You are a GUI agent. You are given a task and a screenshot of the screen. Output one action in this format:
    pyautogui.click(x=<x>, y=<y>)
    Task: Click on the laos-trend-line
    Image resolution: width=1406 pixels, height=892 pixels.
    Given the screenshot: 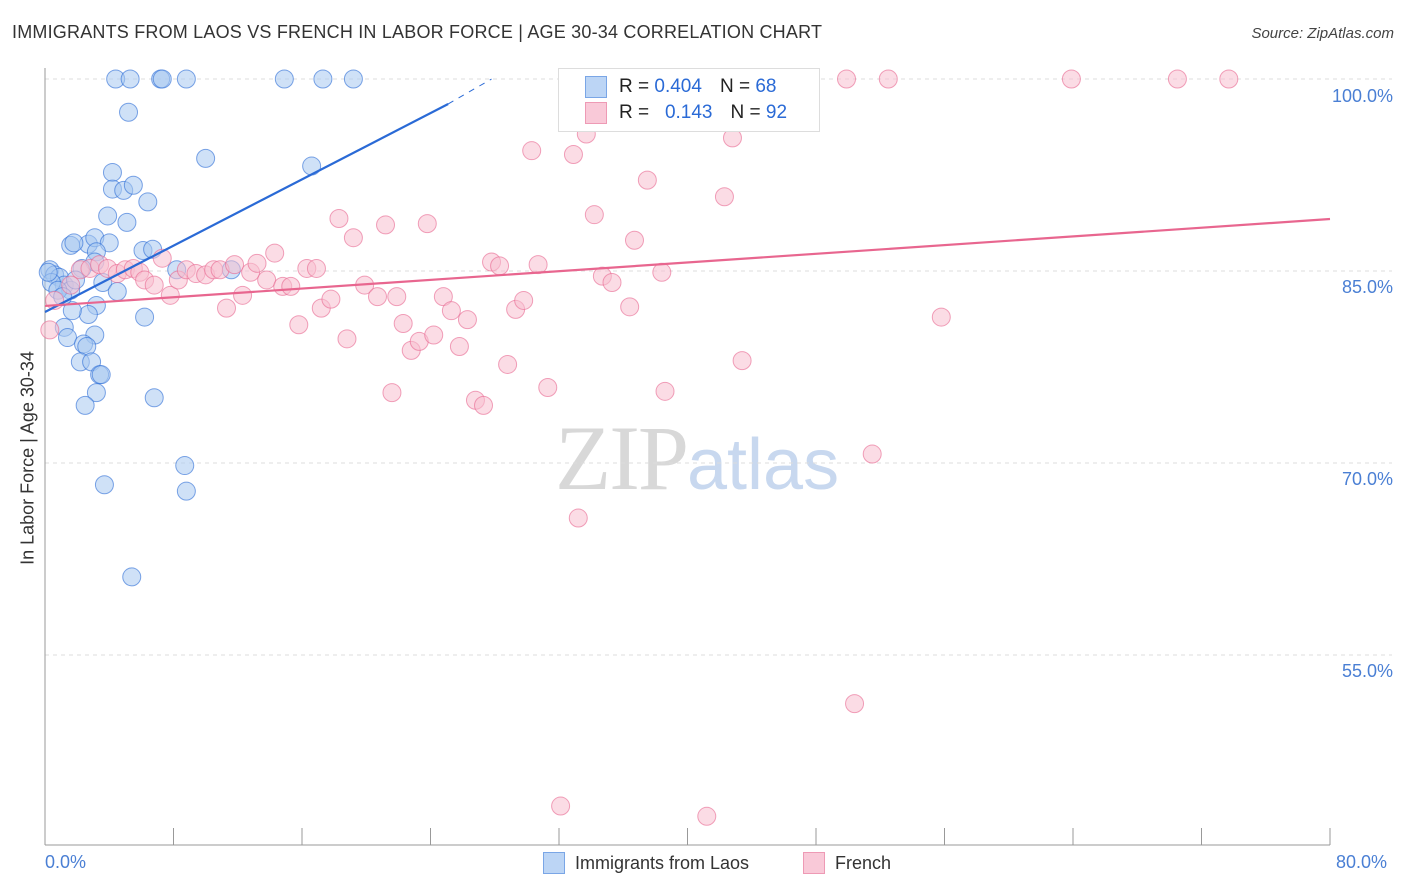 What is the action you would take?
    pyautogui.click(x=246, y=207)
    